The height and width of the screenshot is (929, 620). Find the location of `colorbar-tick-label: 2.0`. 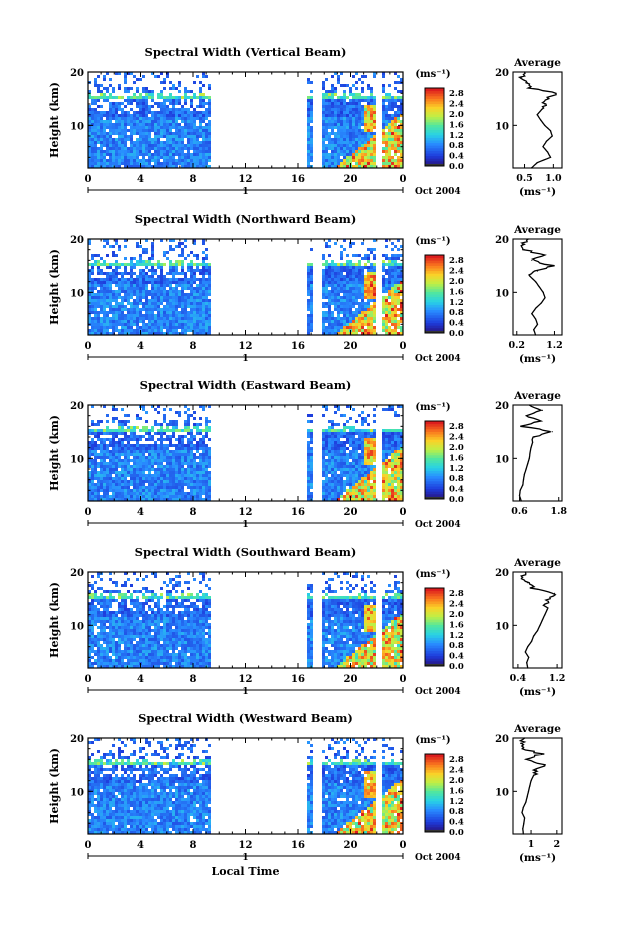

colorbar-tick-label: 2.0 is located at coordinates (456, 282).